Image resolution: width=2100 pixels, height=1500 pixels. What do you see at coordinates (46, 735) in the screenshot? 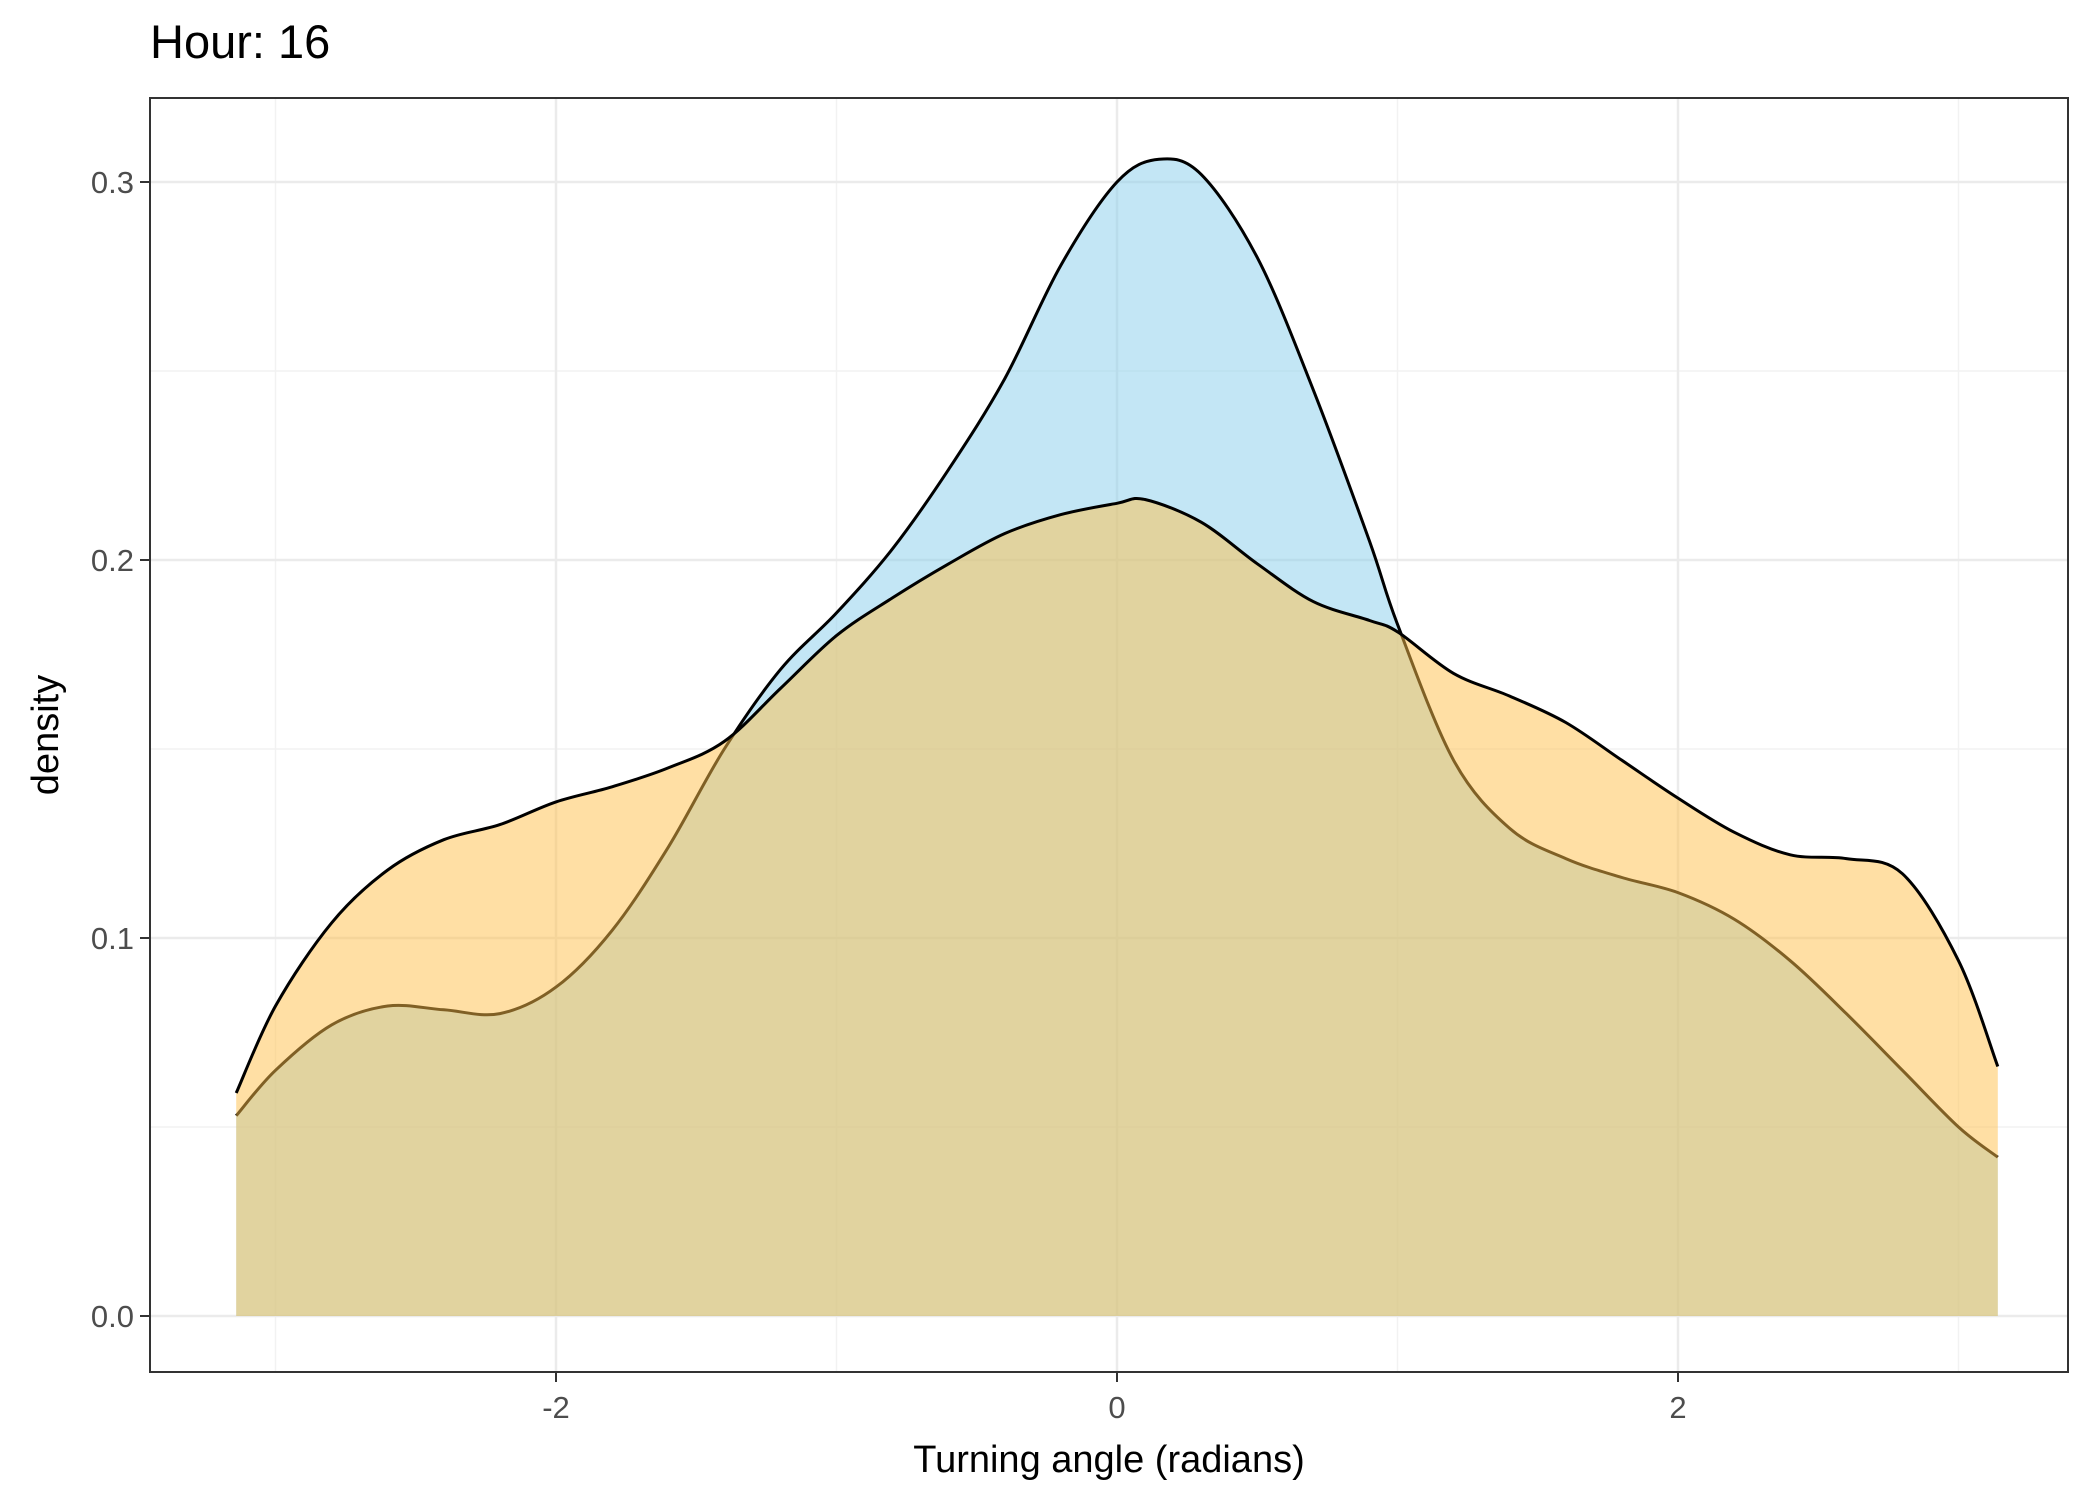
I see `y-axis-title: density` at bounding box center [46, 735].